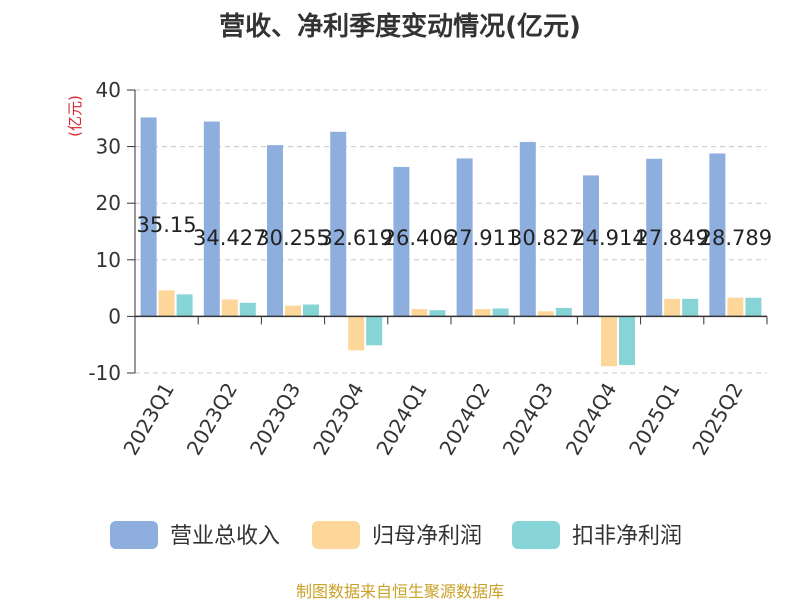  I want to click on x-tick-label: 2024Q1, so click(401, 419).